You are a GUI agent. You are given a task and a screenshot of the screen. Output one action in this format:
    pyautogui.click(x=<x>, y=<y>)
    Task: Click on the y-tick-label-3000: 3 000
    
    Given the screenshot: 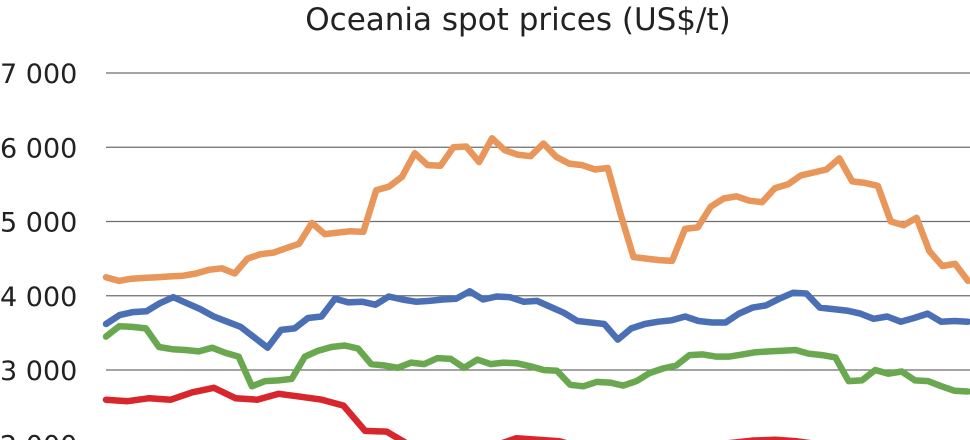 What is the action you would take?
    pyautogui.click(x=38, y=371)
    